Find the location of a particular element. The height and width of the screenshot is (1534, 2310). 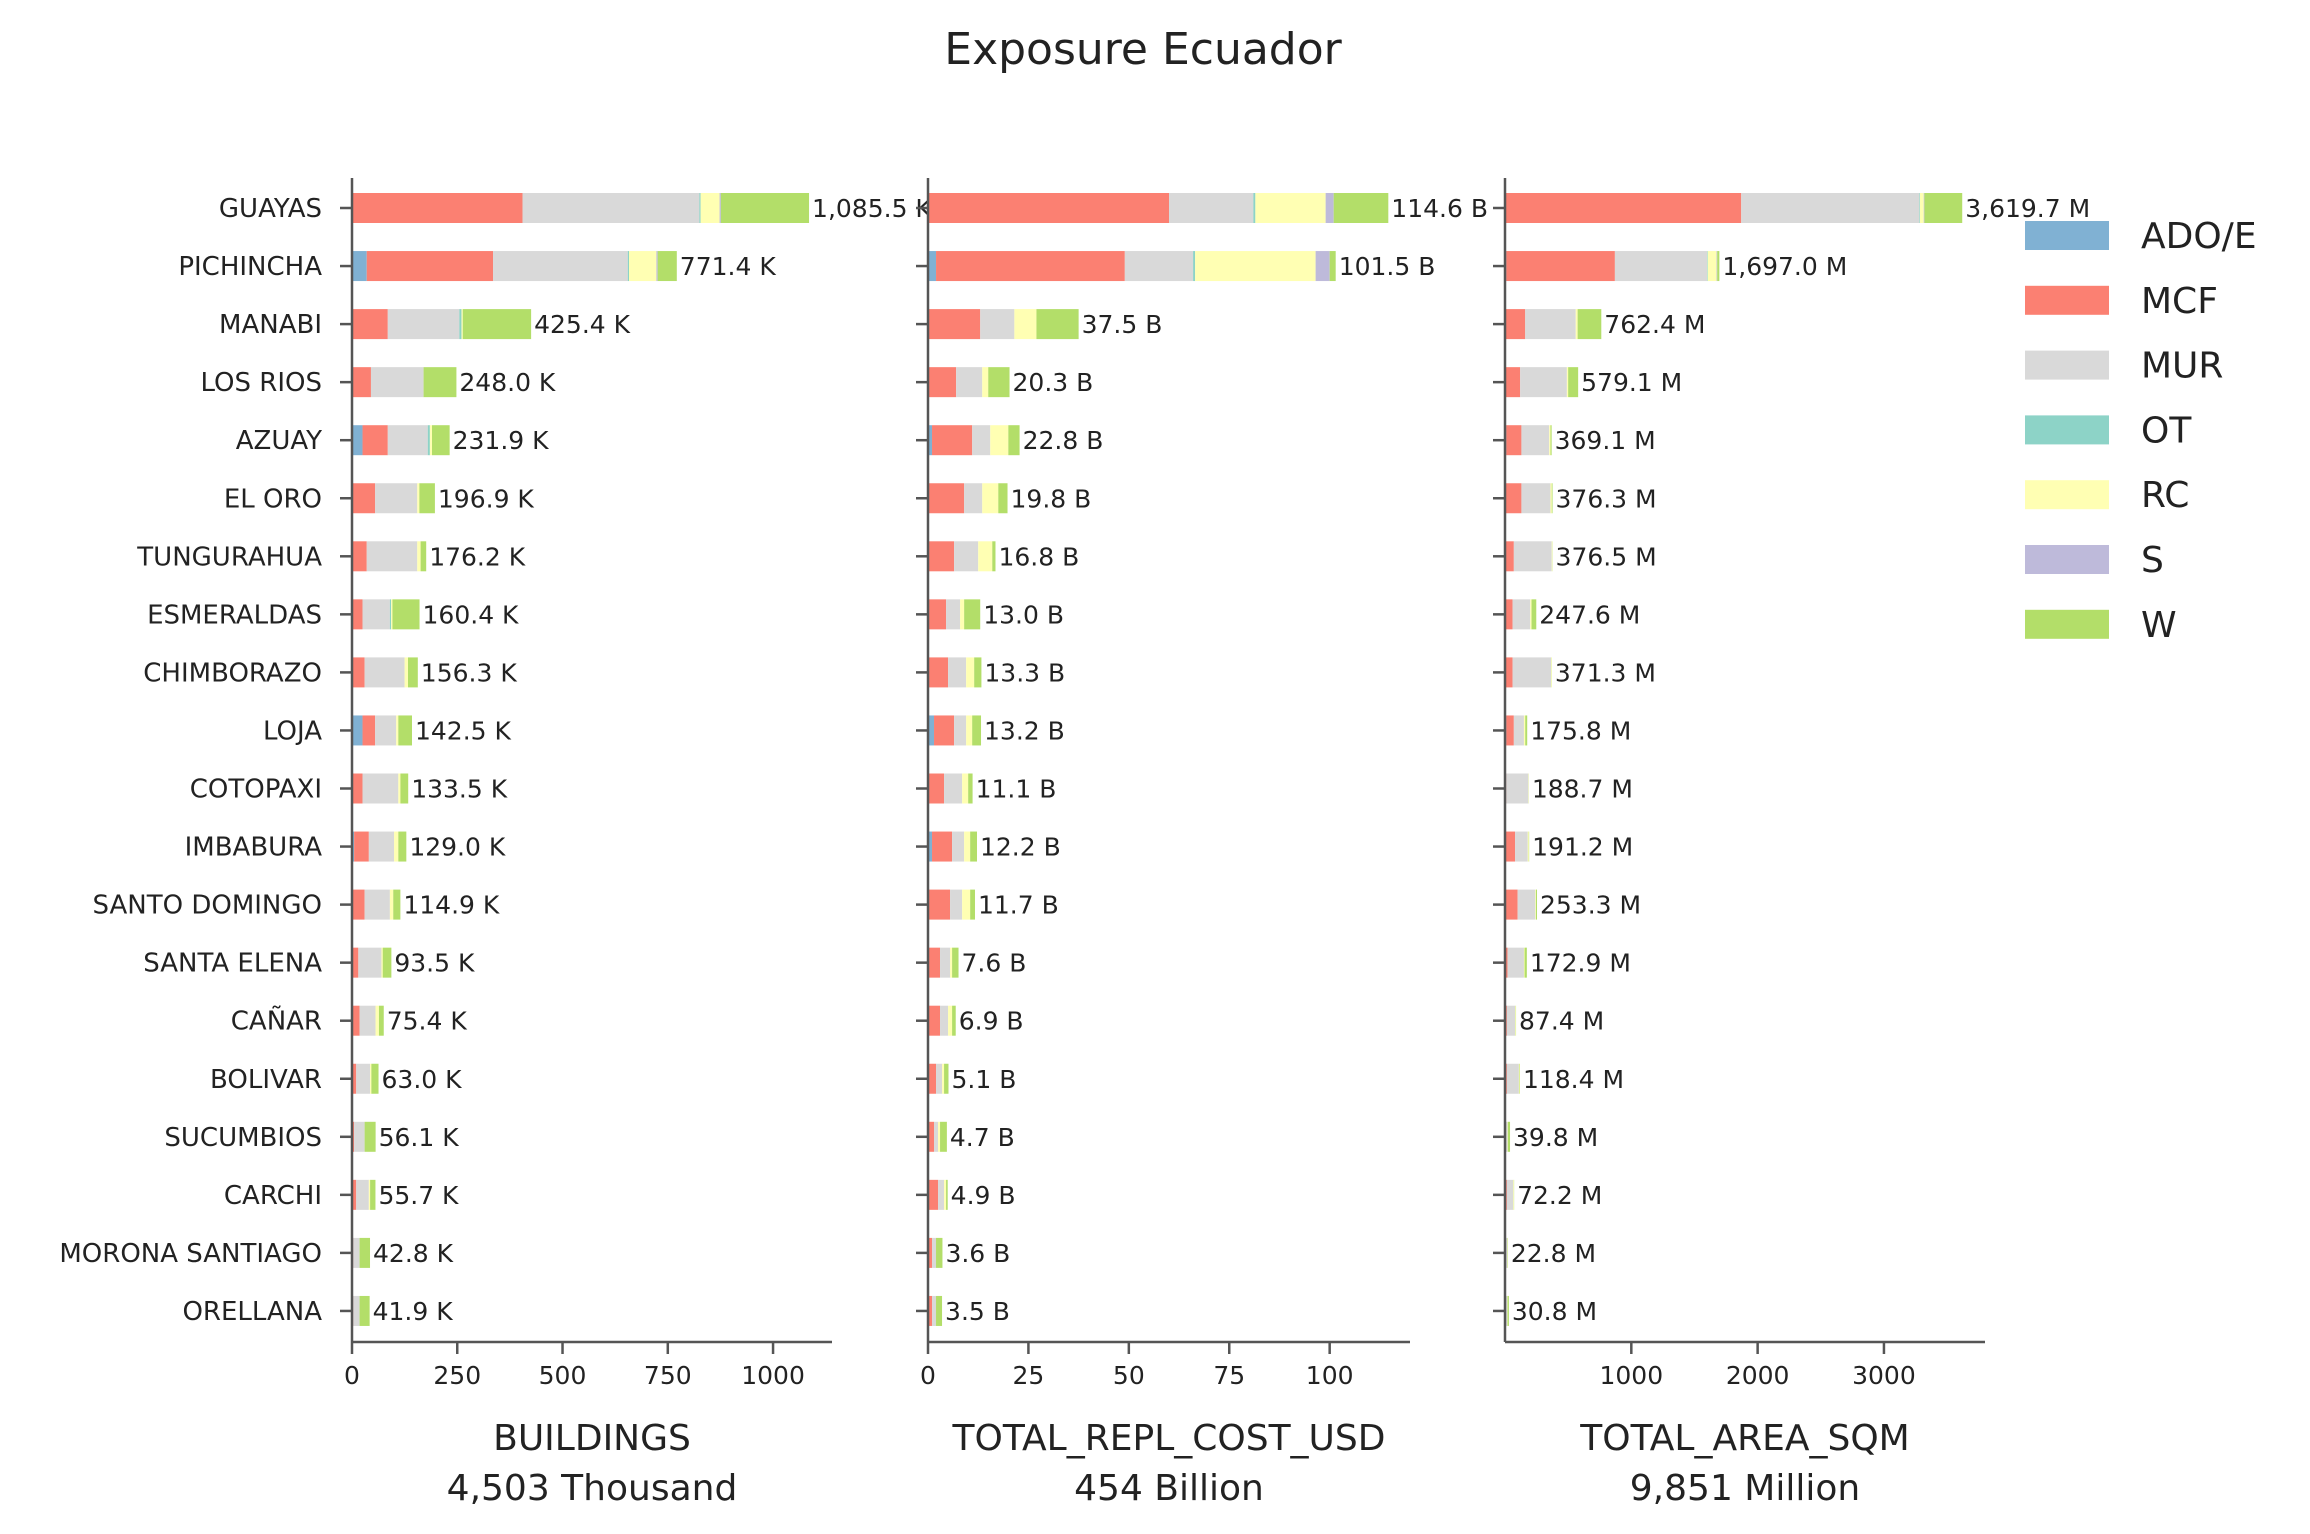

value-label: 114.9 K is located at coordinates (451, 905).